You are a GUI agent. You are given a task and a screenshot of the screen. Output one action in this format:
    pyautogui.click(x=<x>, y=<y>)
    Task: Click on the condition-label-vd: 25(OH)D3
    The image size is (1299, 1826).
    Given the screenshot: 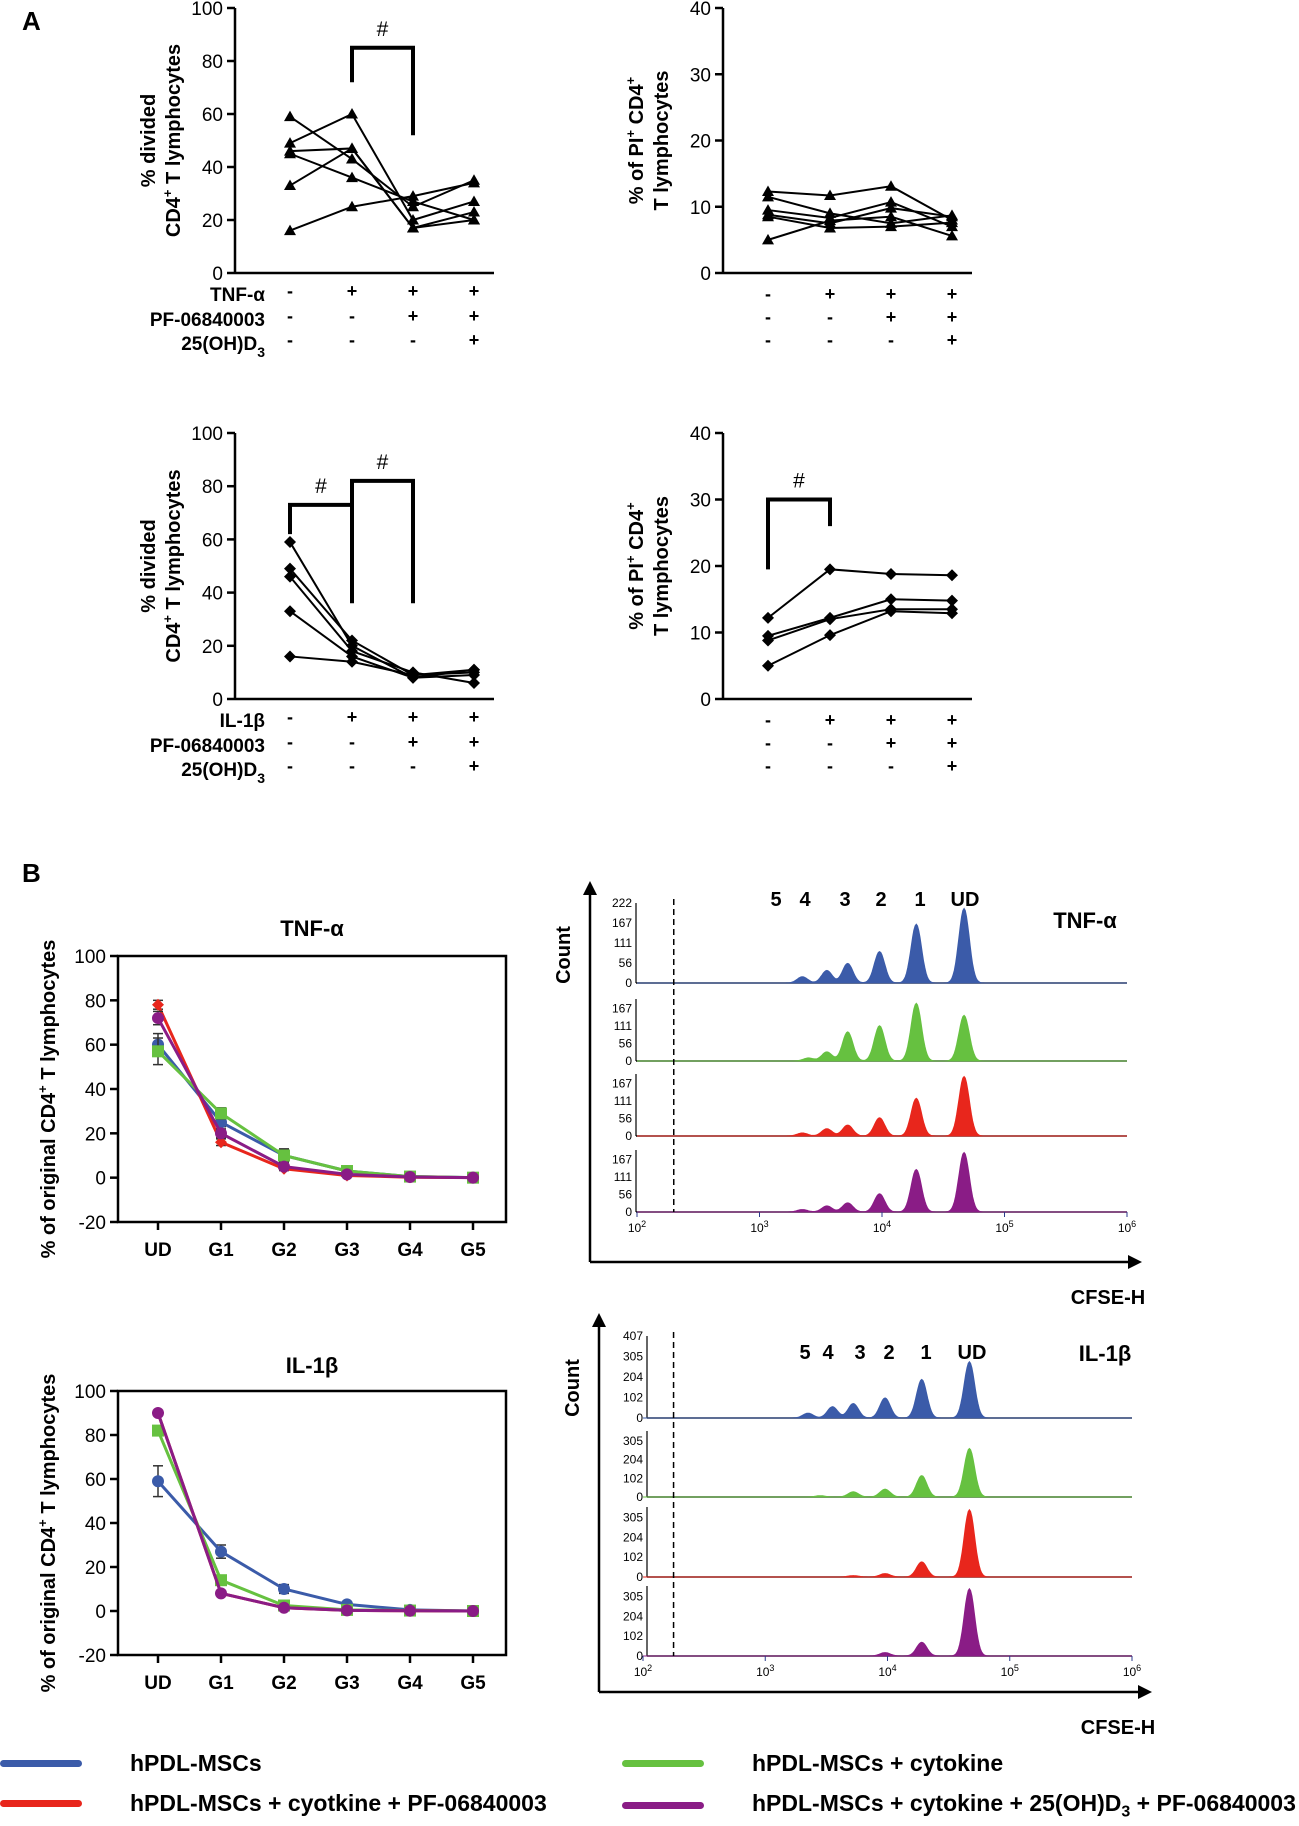 What is the action you would take?
    pyautogui.click(x=223, y=773)
    